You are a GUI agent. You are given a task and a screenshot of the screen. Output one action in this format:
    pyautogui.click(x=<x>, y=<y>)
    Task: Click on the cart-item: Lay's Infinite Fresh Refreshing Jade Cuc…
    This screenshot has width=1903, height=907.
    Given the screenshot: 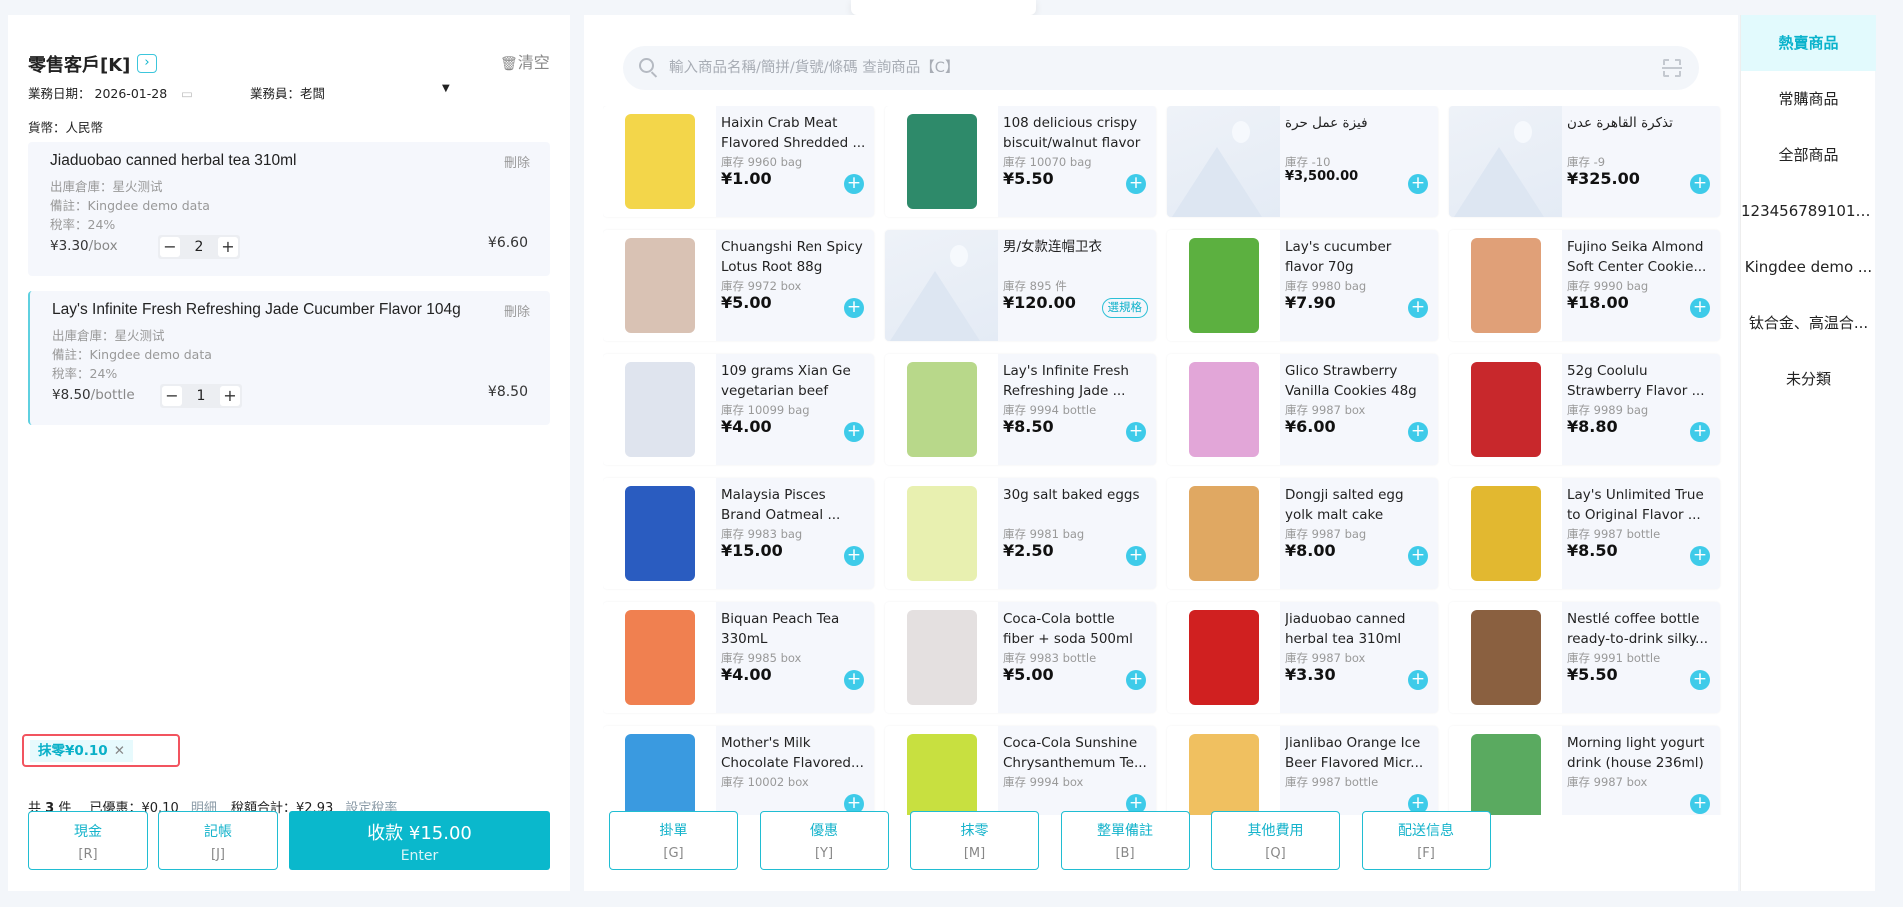 What is the action you would take?
    pyautogui.click(x=289, y=358)
    